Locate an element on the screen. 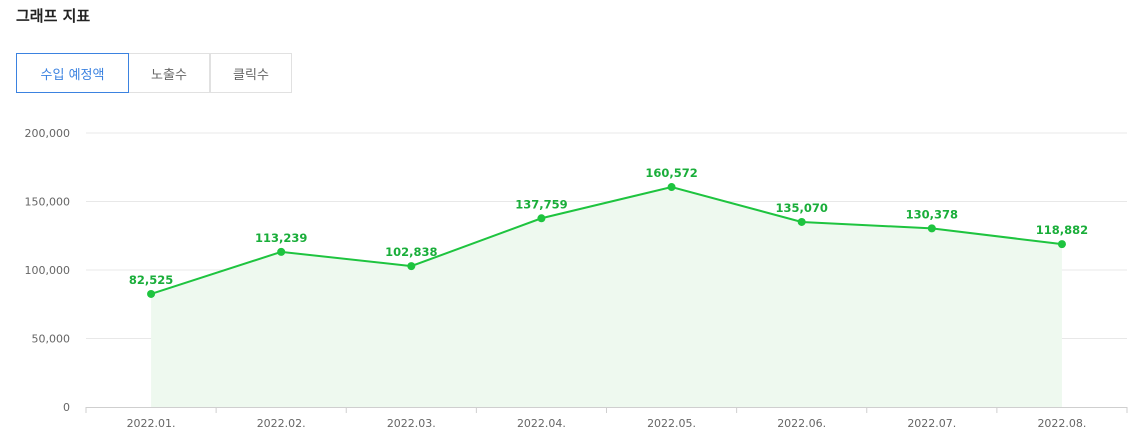  x-tick-label: 2022.07. is located at coordinates (931, 423).